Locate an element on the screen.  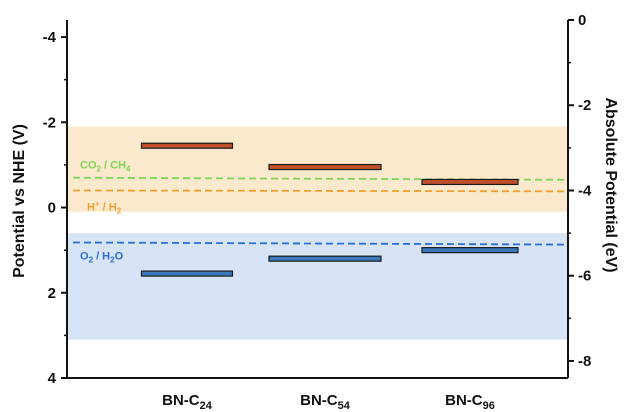
vb-bar-BN-C96 is located at coordinates (470, 250).